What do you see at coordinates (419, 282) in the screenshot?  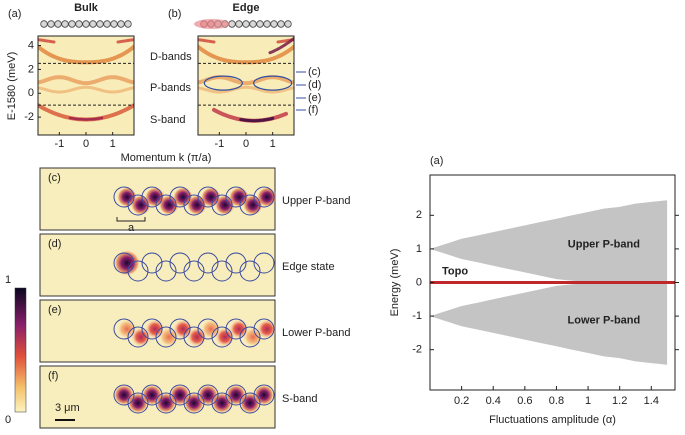 I see `y-tick-label: 0` at bounding box center [419, 282].